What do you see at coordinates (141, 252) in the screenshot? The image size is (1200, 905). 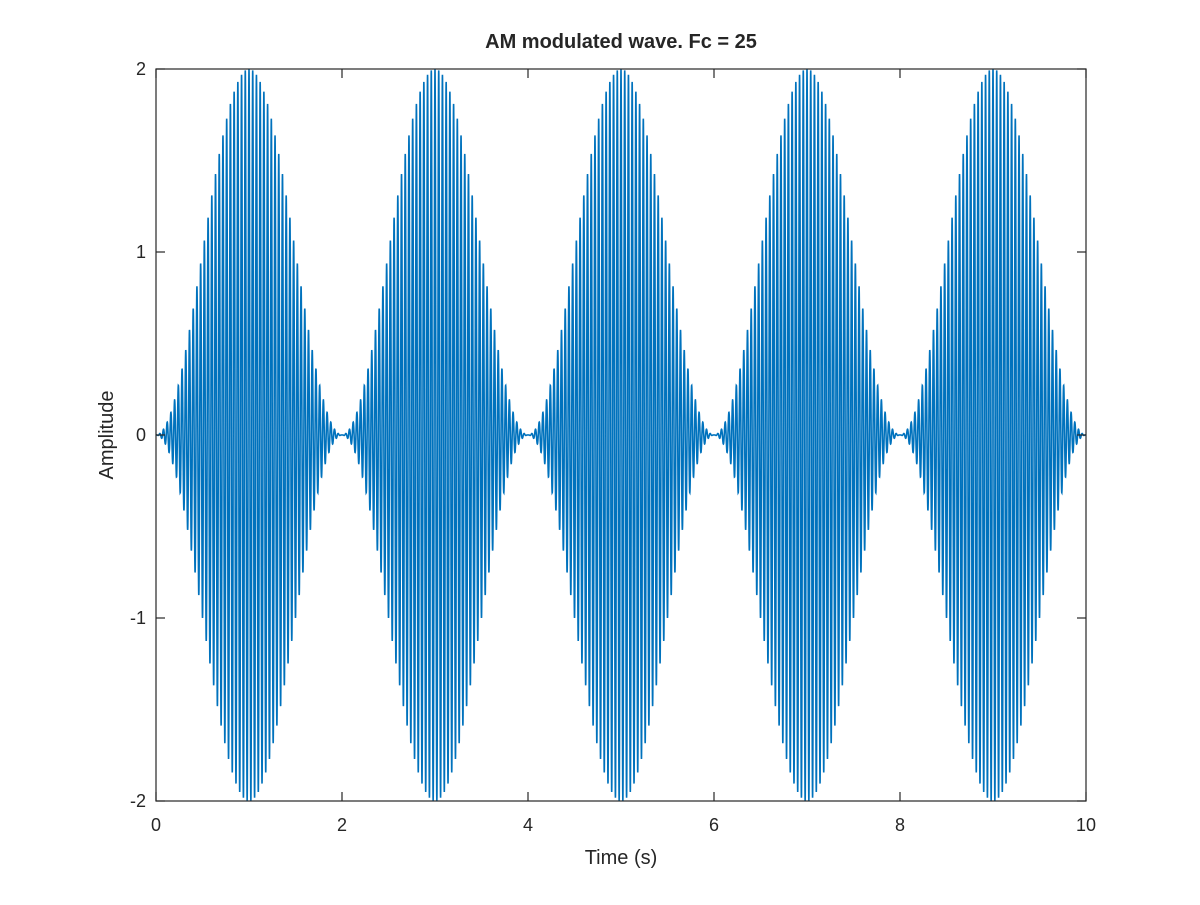 I see `y-tick-label: 1` at bounding box center [141, 252].